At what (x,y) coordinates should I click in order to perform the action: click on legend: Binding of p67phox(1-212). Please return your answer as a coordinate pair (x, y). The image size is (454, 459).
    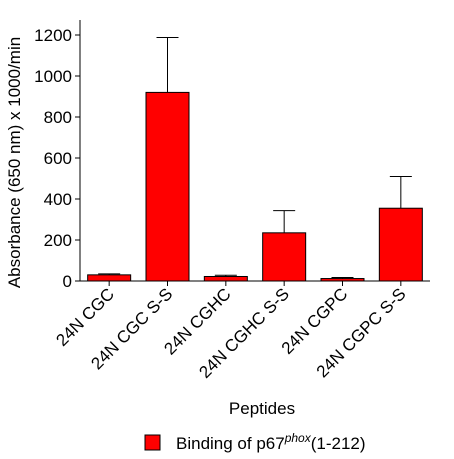
    Looking at the image, I should click on (255, 442).